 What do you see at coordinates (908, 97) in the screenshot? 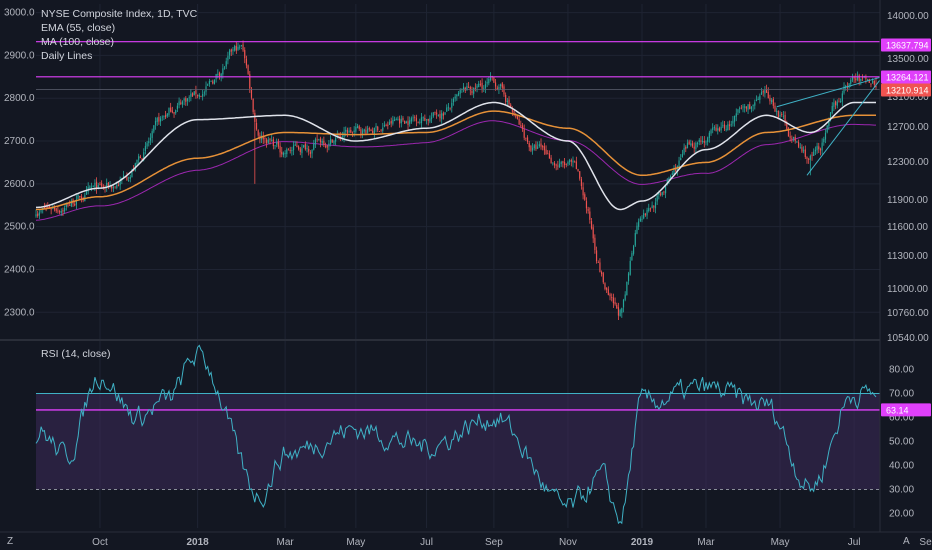
I see `right-axis-tick: 13100.00` at bounding box center [908, 97].